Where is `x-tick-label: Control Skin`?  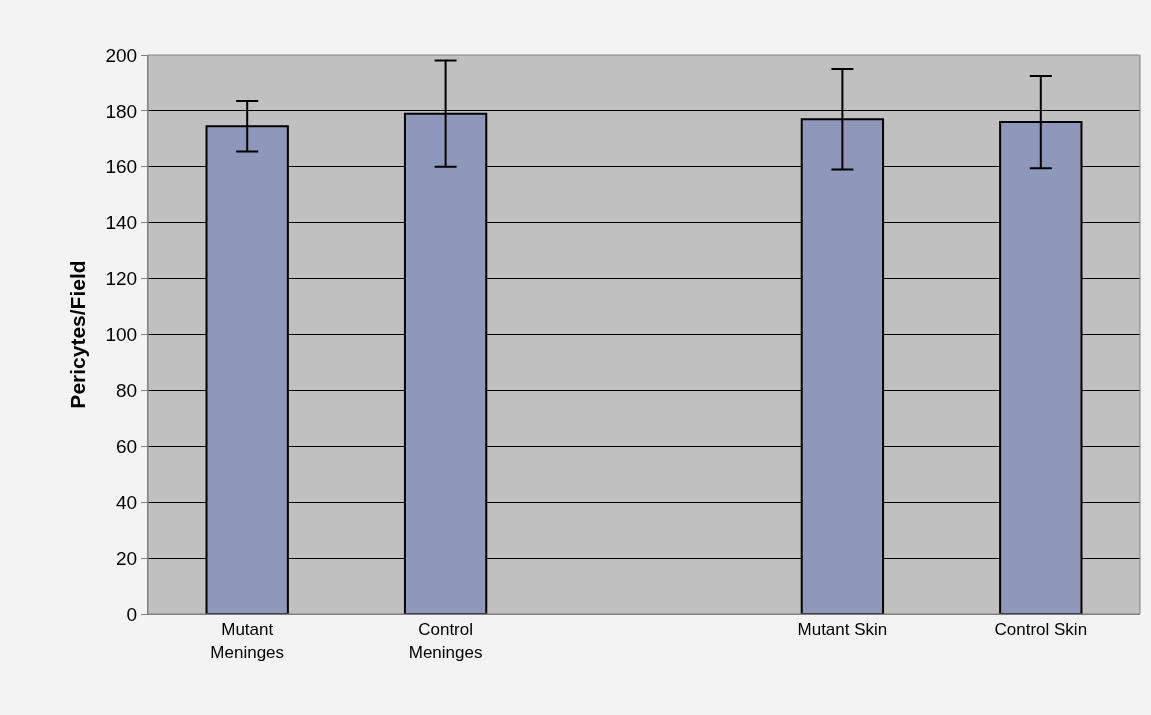 x-tick-label: Control Skin is located at coordinates (1041, 630).